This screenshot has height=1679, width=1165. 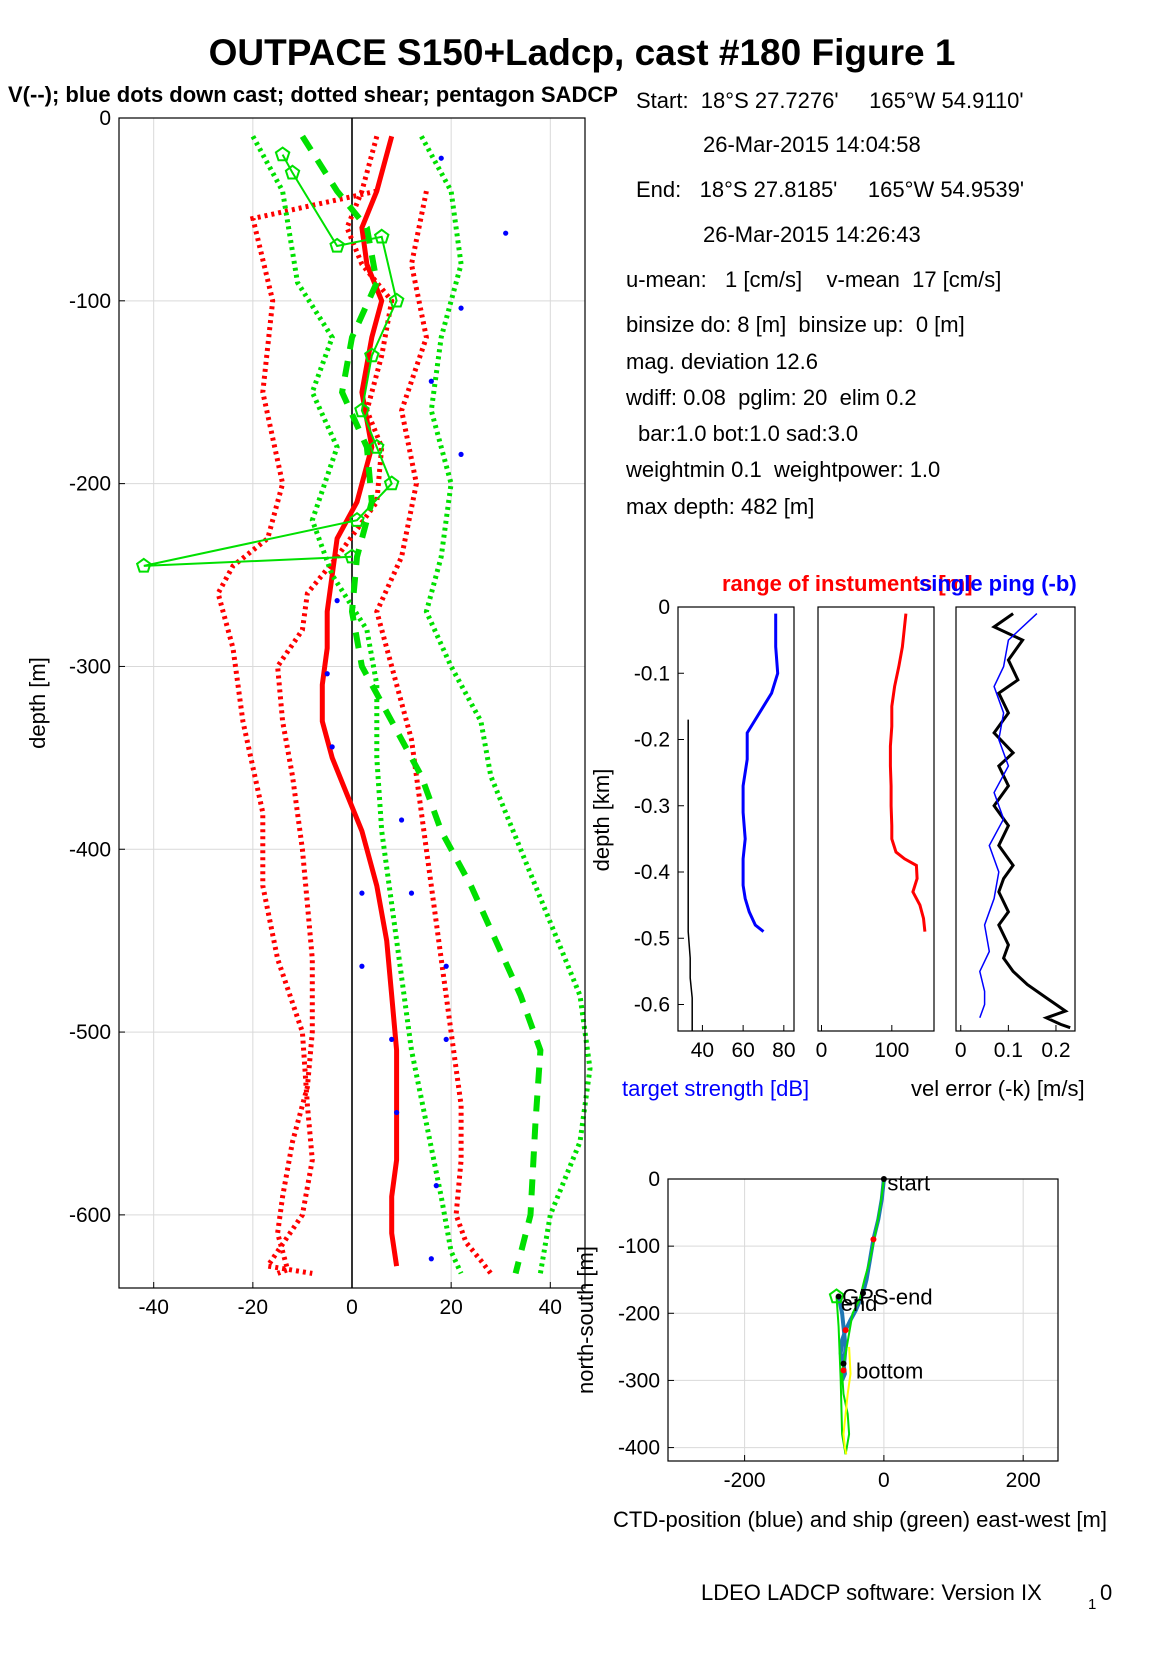 What do you see at coordinates (998, 583) in the screenshot?
I see `single-ping-panel-title: single ping (-b)` at bounding box center [998, 583].